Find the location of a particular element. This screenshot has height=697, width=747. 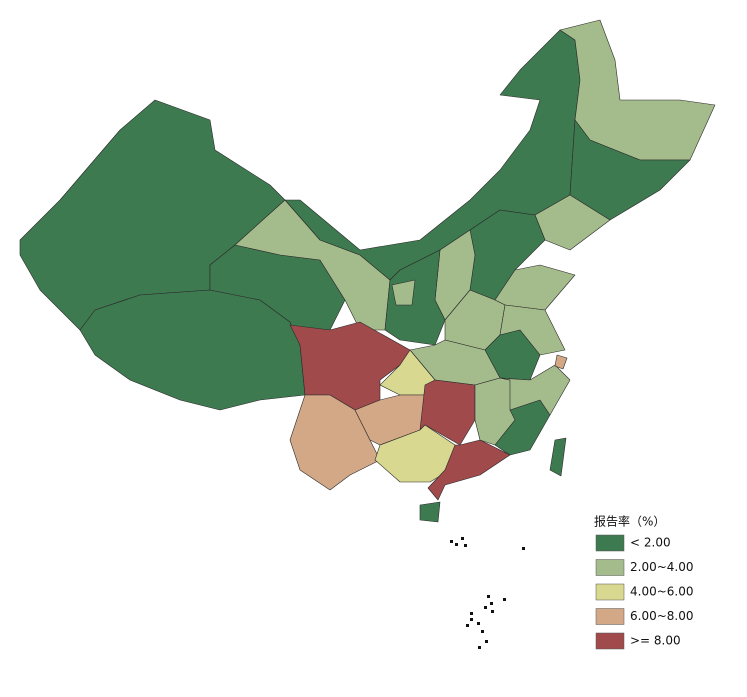

legend-label: < 2.00 is located at coordinates (650, 543).